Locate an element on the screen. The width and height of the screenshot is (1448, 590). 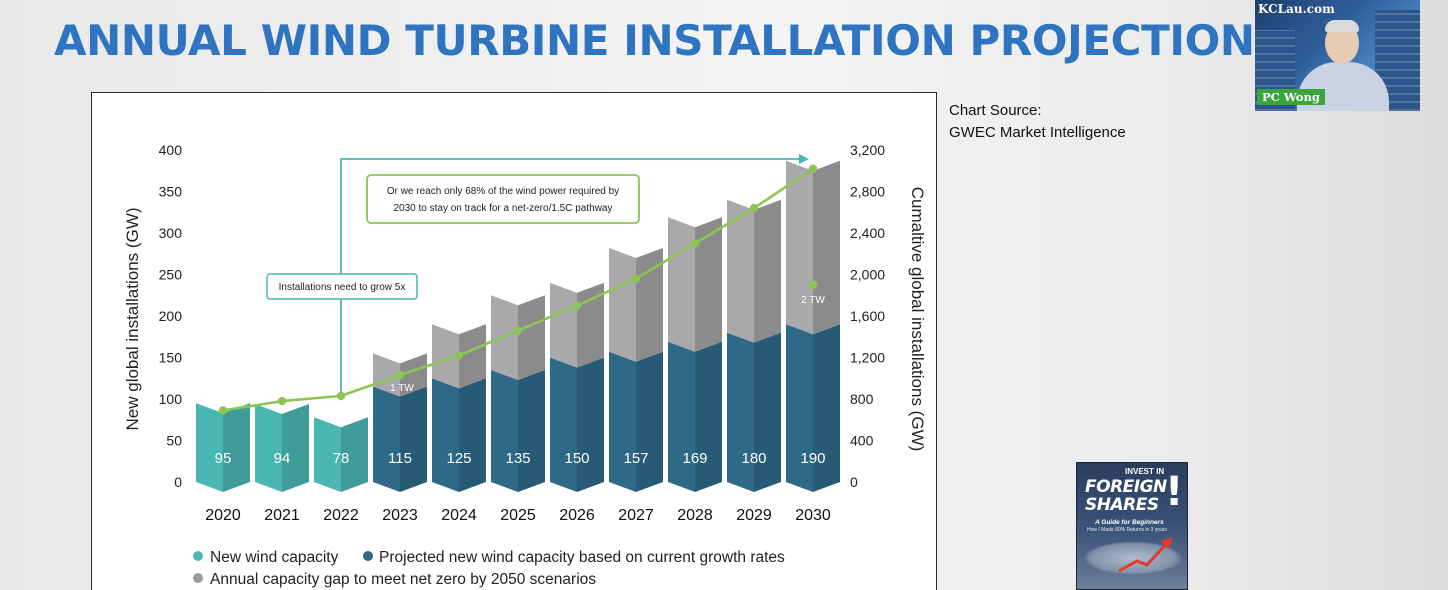
gap-bar-2028-side is located at coordinates (708, 284).